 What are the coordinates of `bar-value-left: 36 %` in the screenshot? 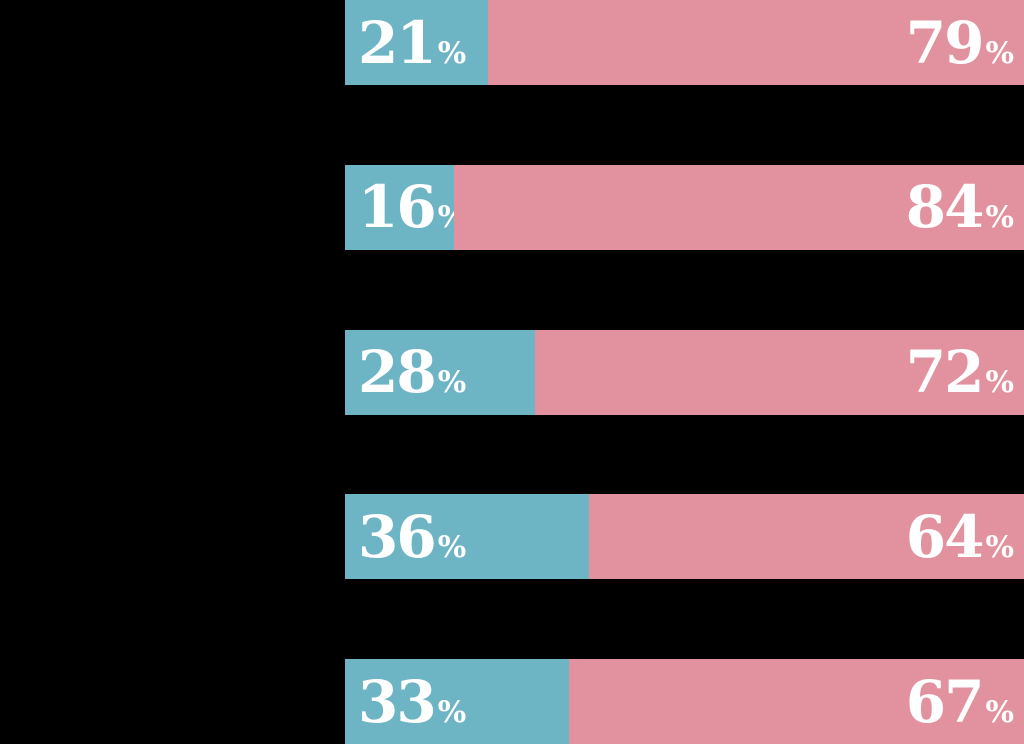 It's located at (405, 537).